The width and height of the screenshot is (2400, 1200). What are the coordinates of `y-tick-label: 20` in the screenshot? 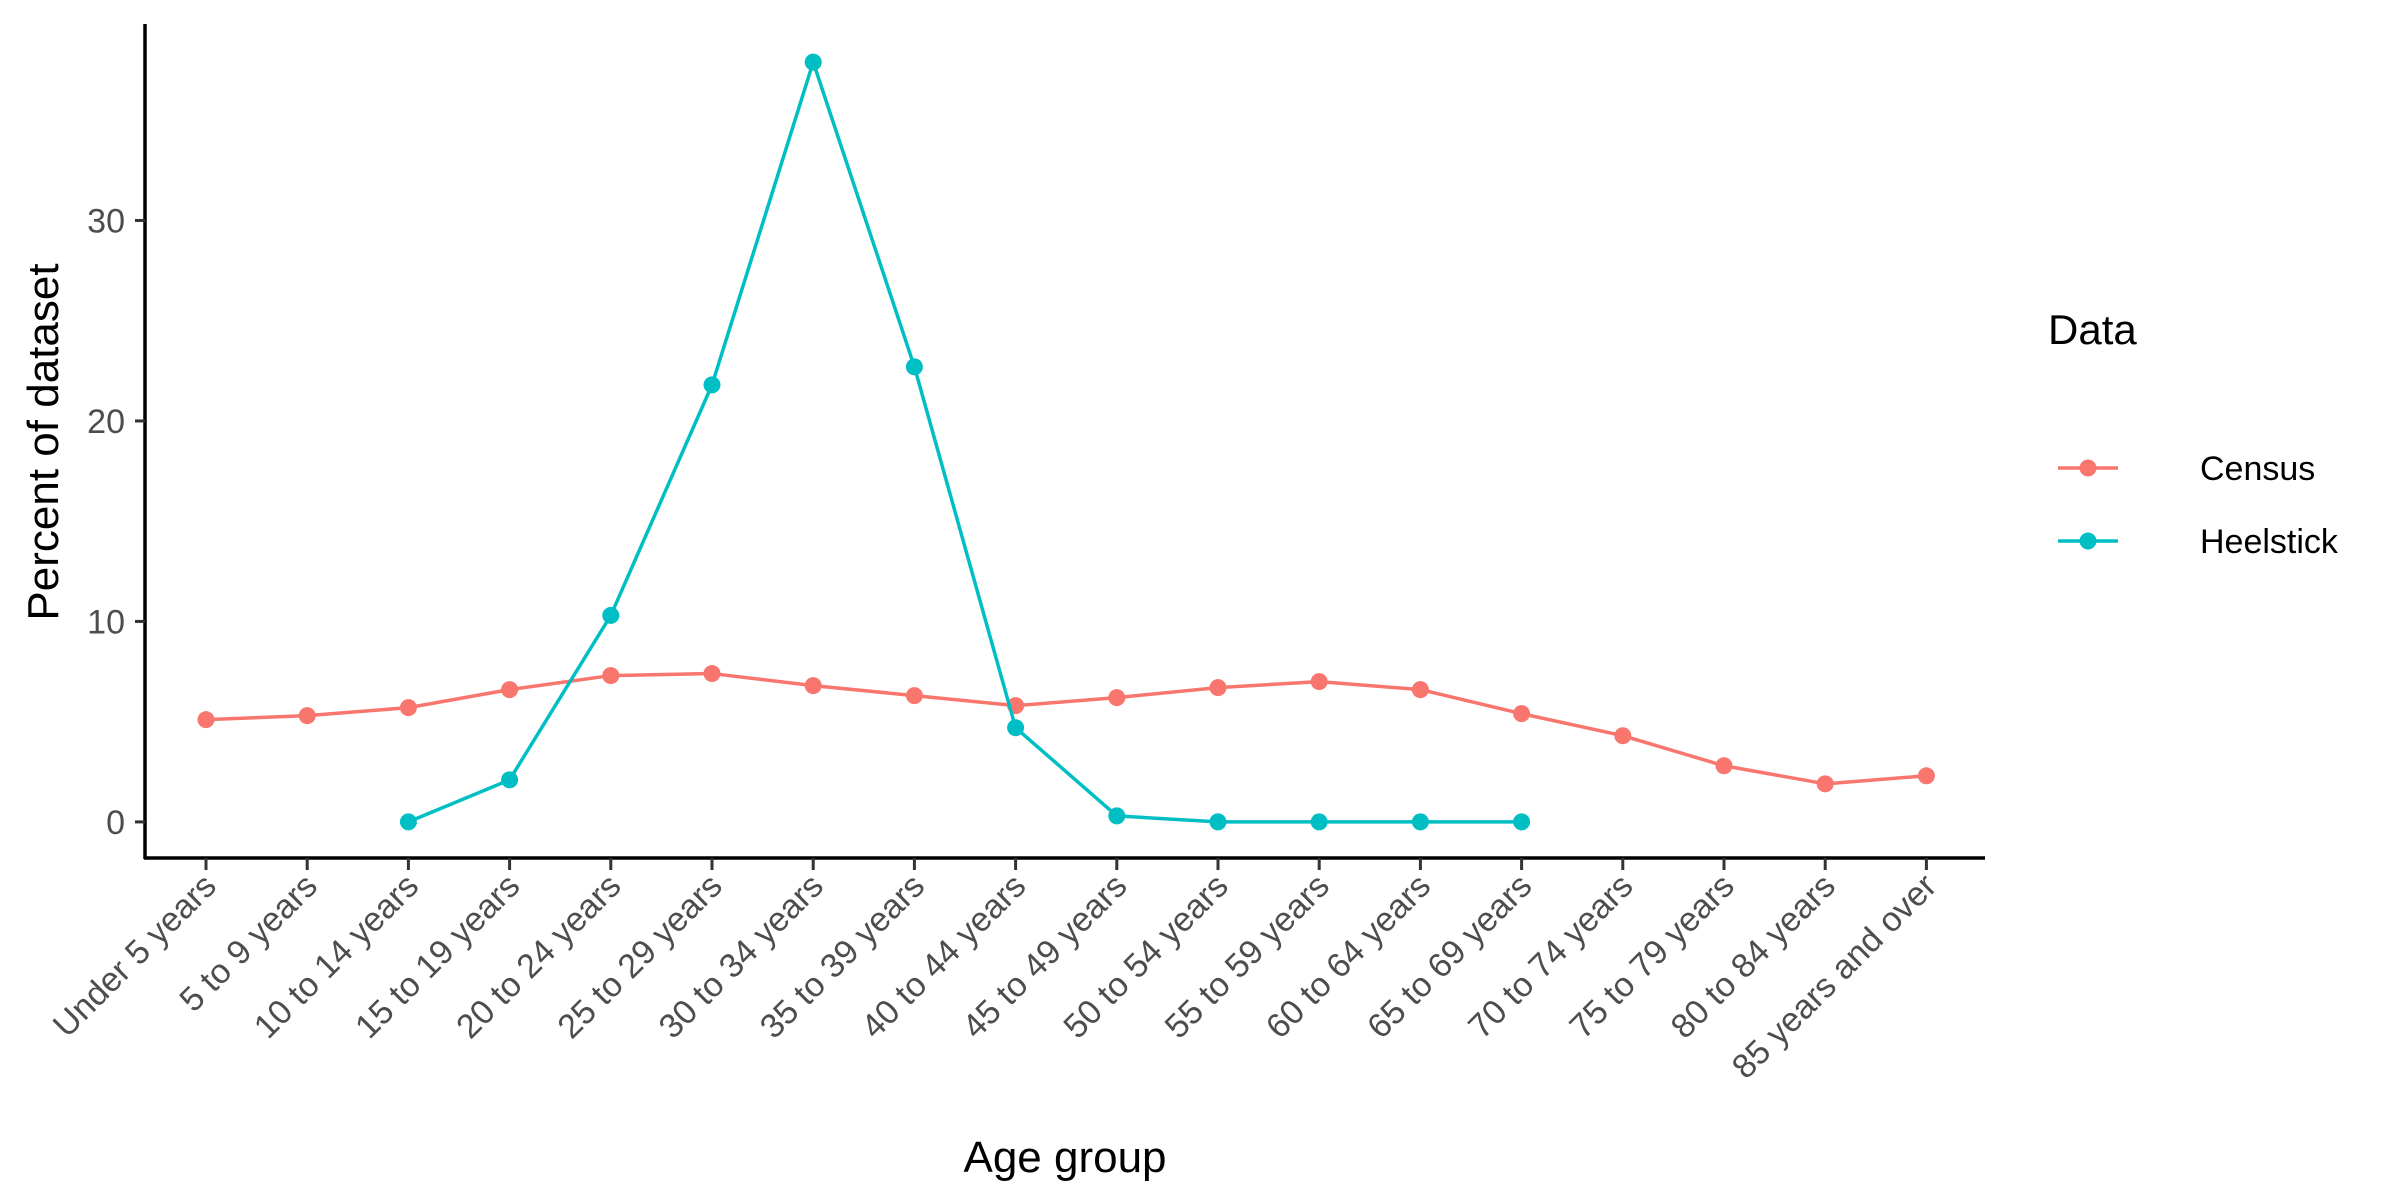 It's located at (106, 422).